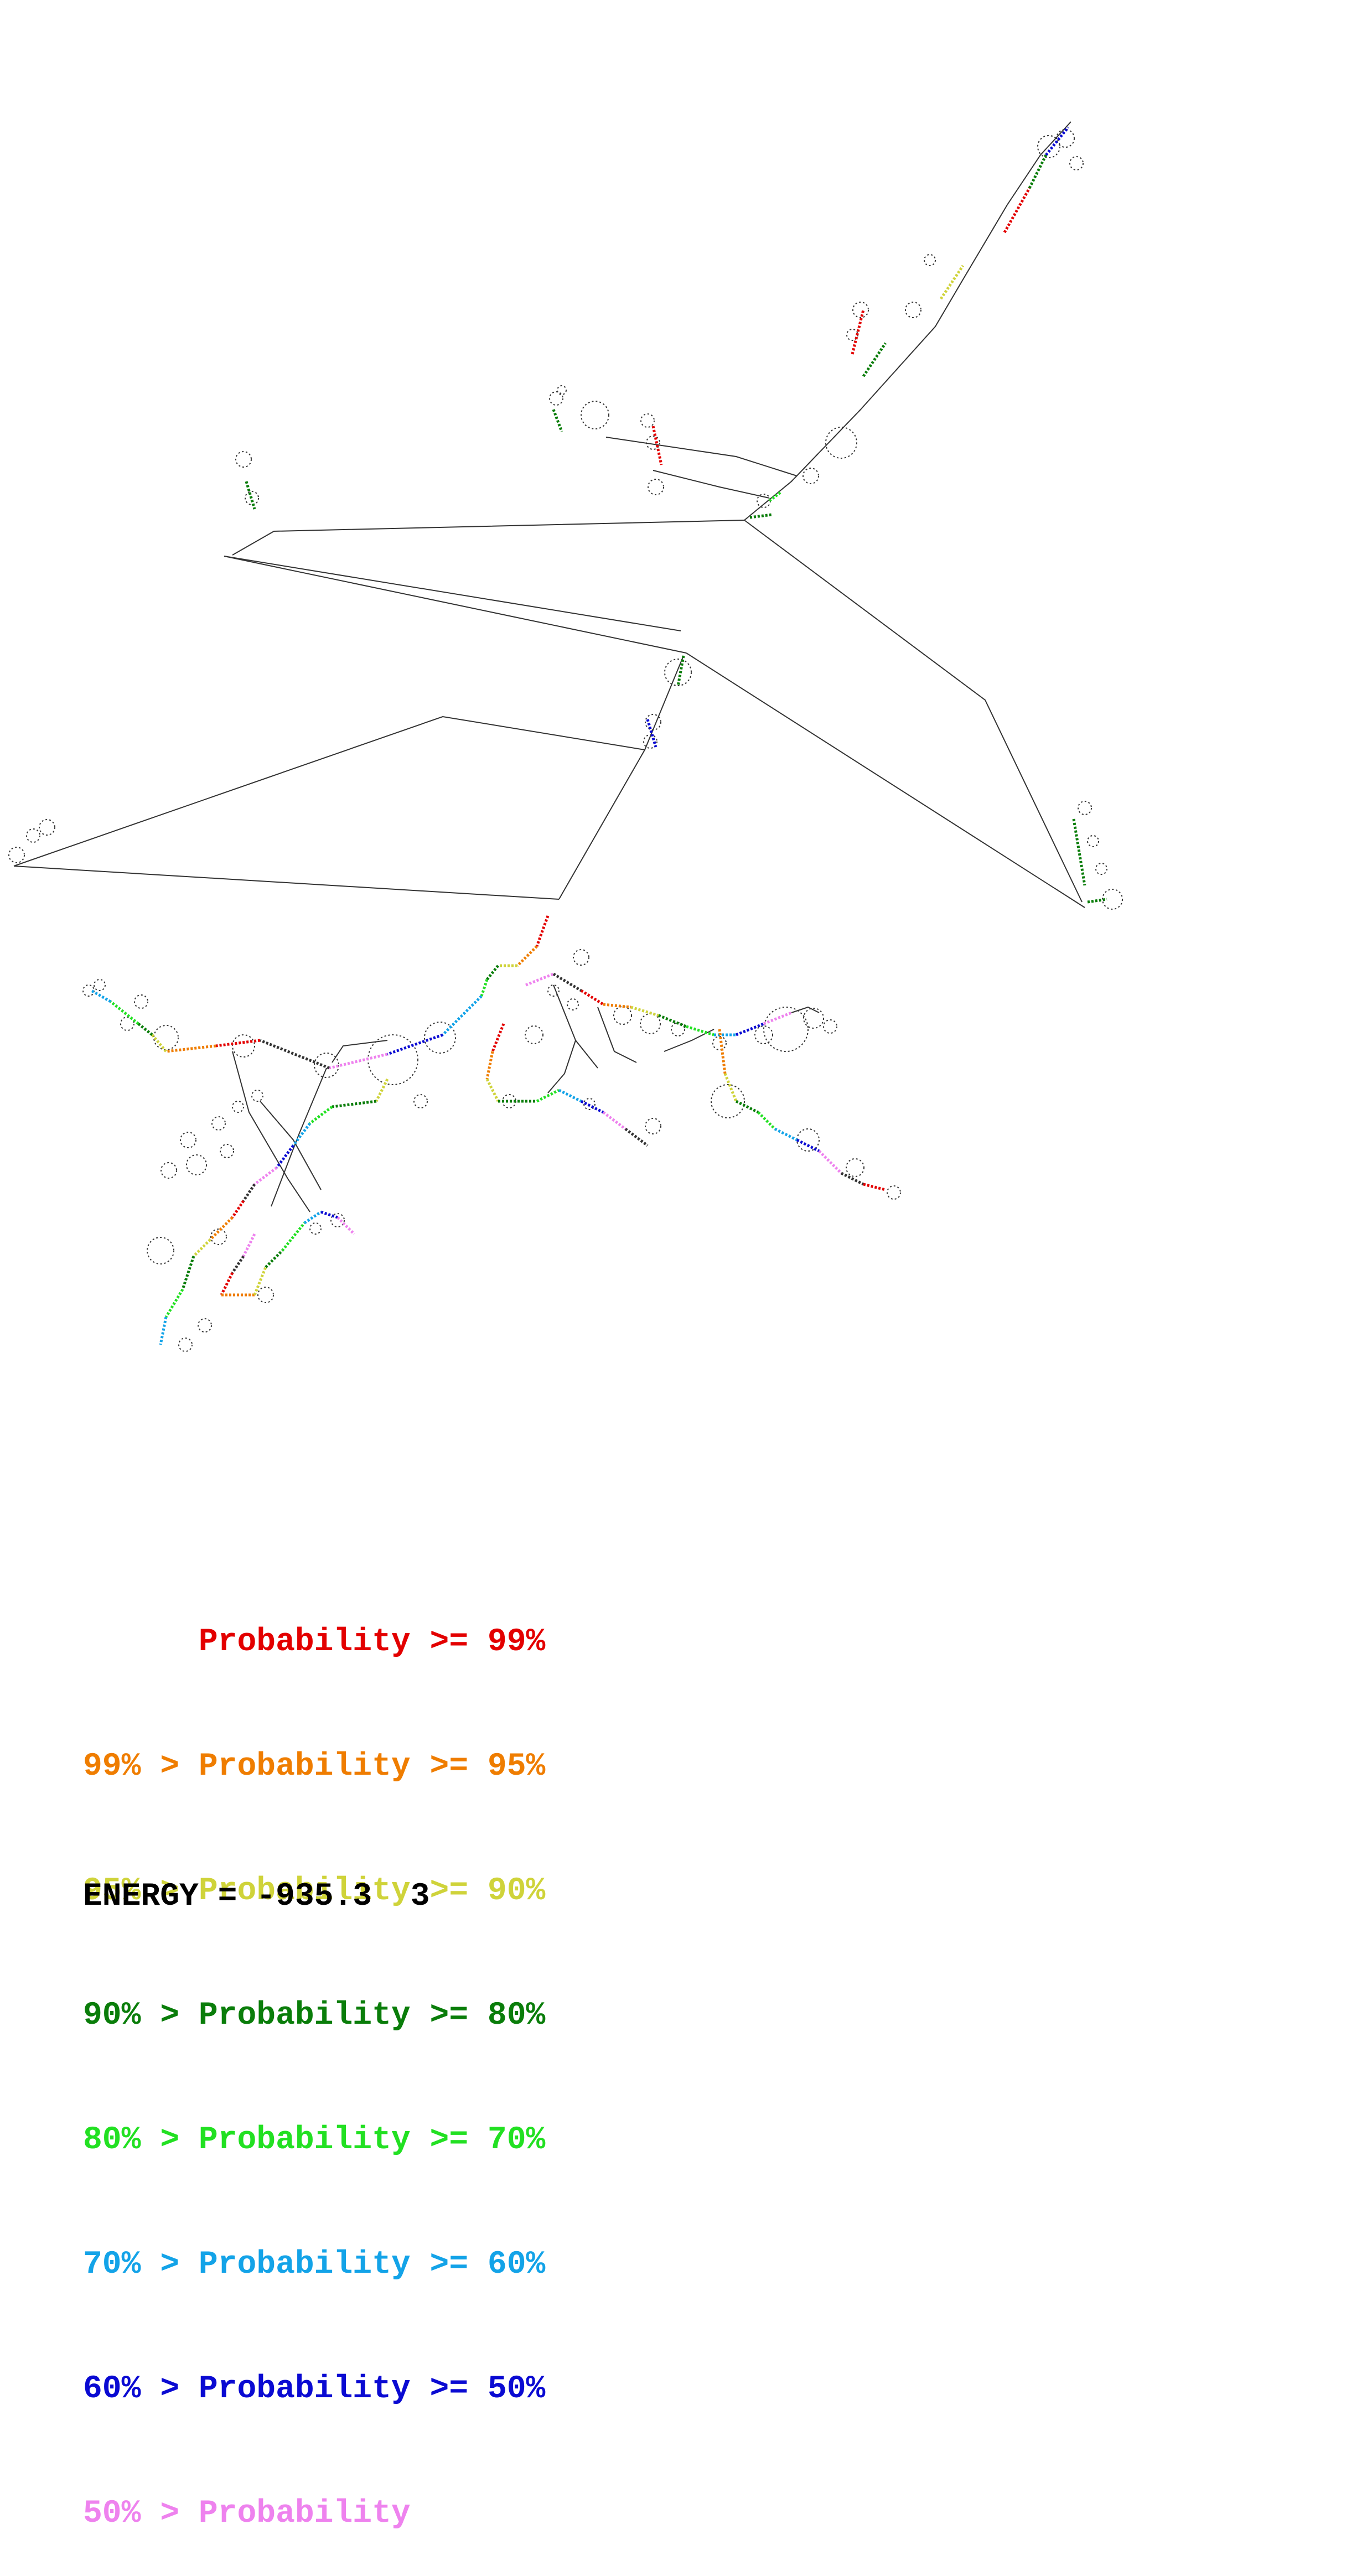  I want to click on legend-row: 80% > Probability >= 70%, so click(314, 2140).